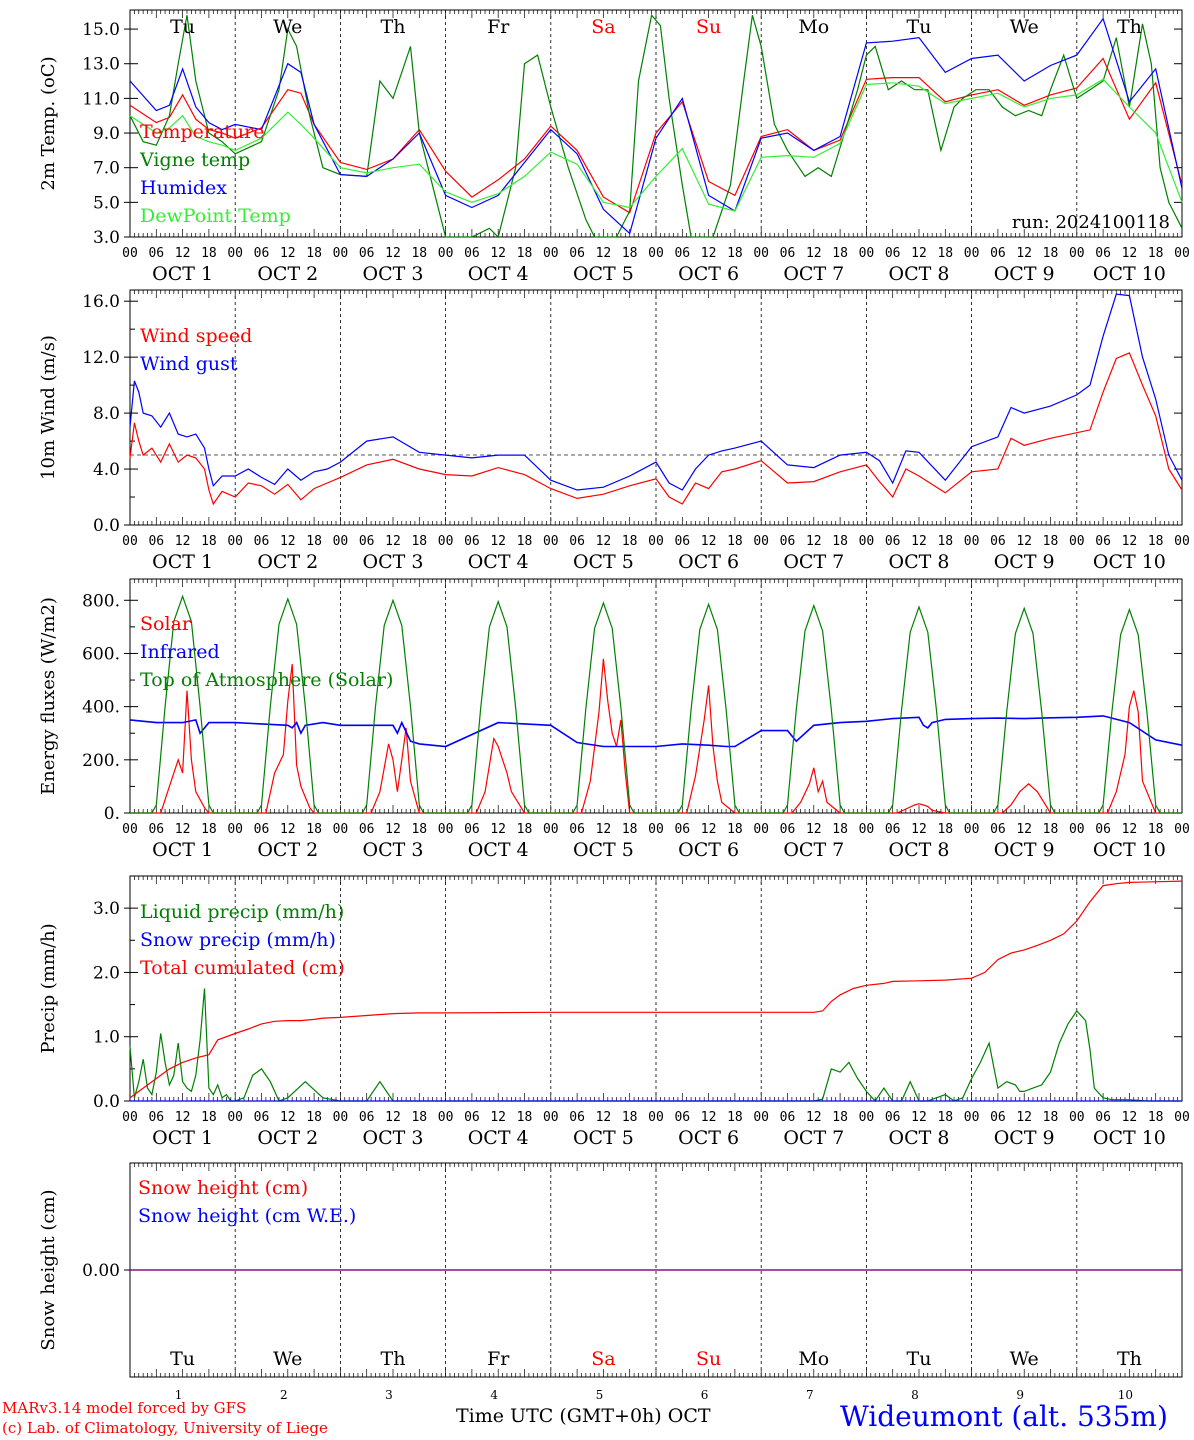  What do you see at coordinates (101, 358) in the screenshot?
I see `wind-y-tick-label: 12.0` at bounding box center [101, 358].